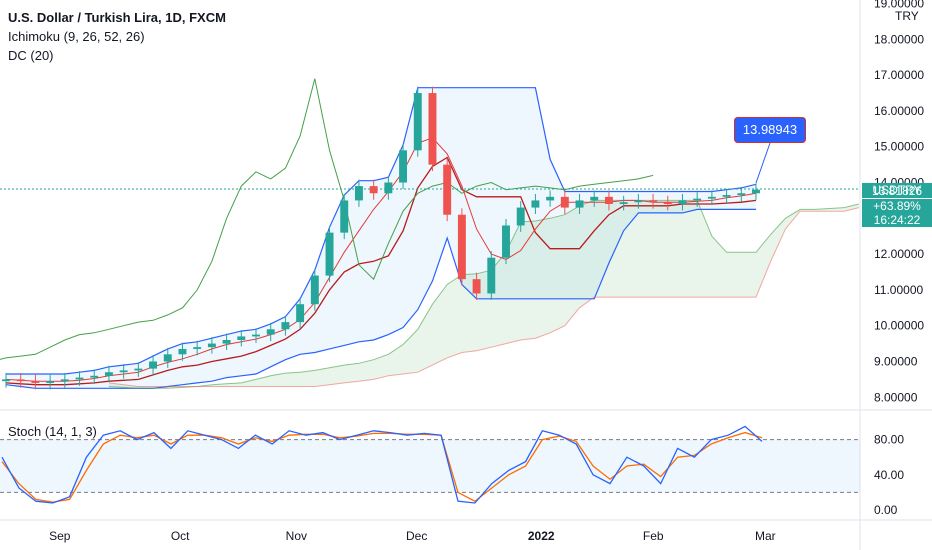 This screenshot has width=932, height=550. What do you see at coordinates (886, 510) in the screenshot?
I see `stoch-tick-label: 0.00` at bounding box center [886, 510].